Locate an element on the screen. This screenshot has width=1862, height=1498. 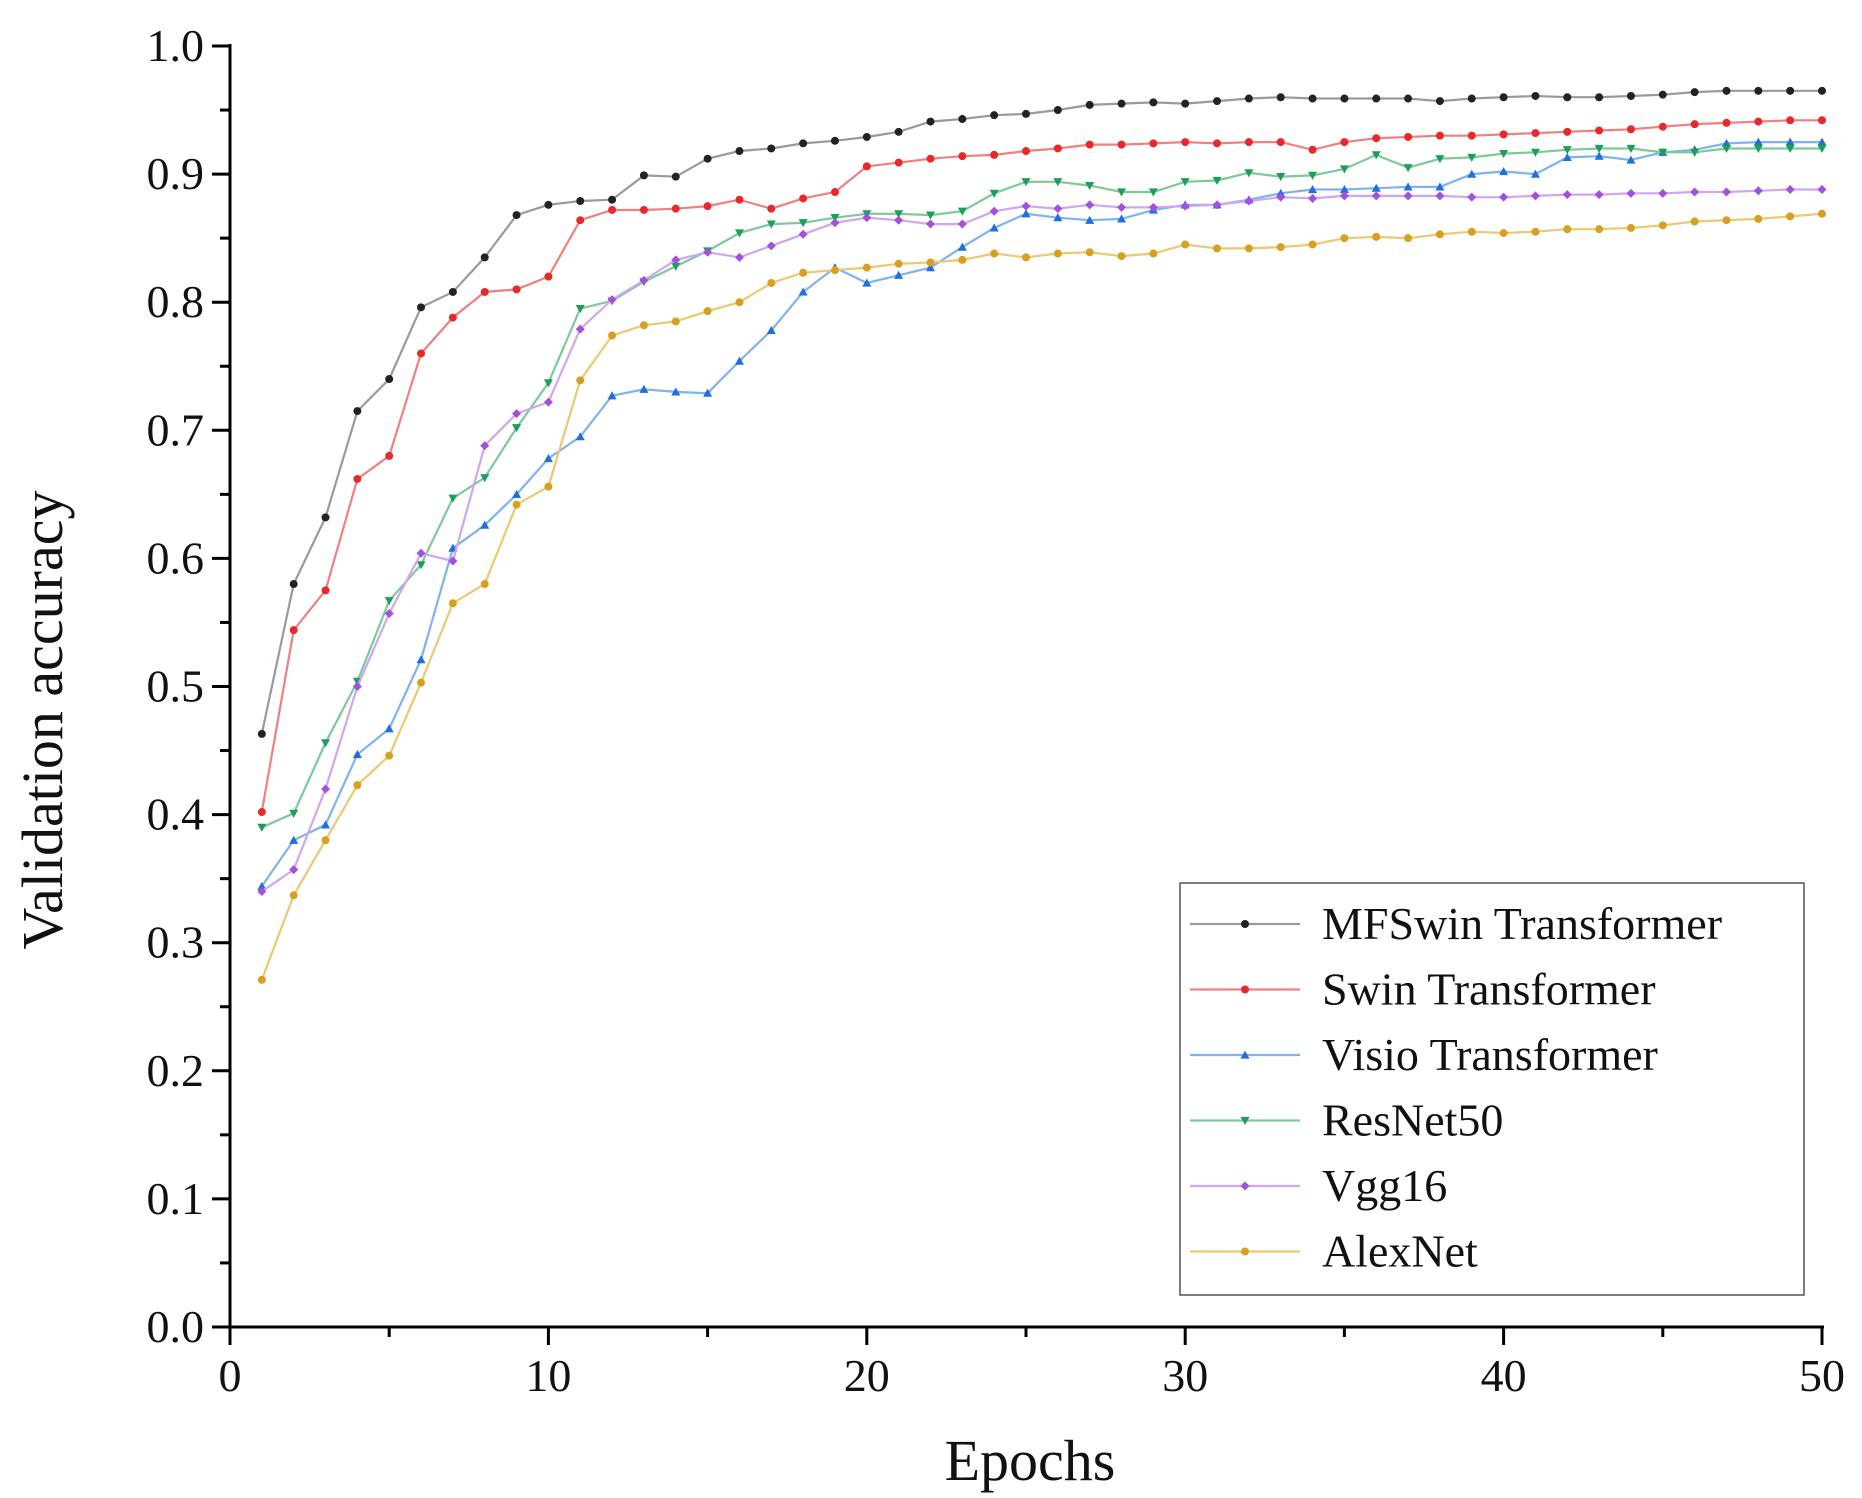
y-tick-label: 0.9 is located at coordinates (176, 173).